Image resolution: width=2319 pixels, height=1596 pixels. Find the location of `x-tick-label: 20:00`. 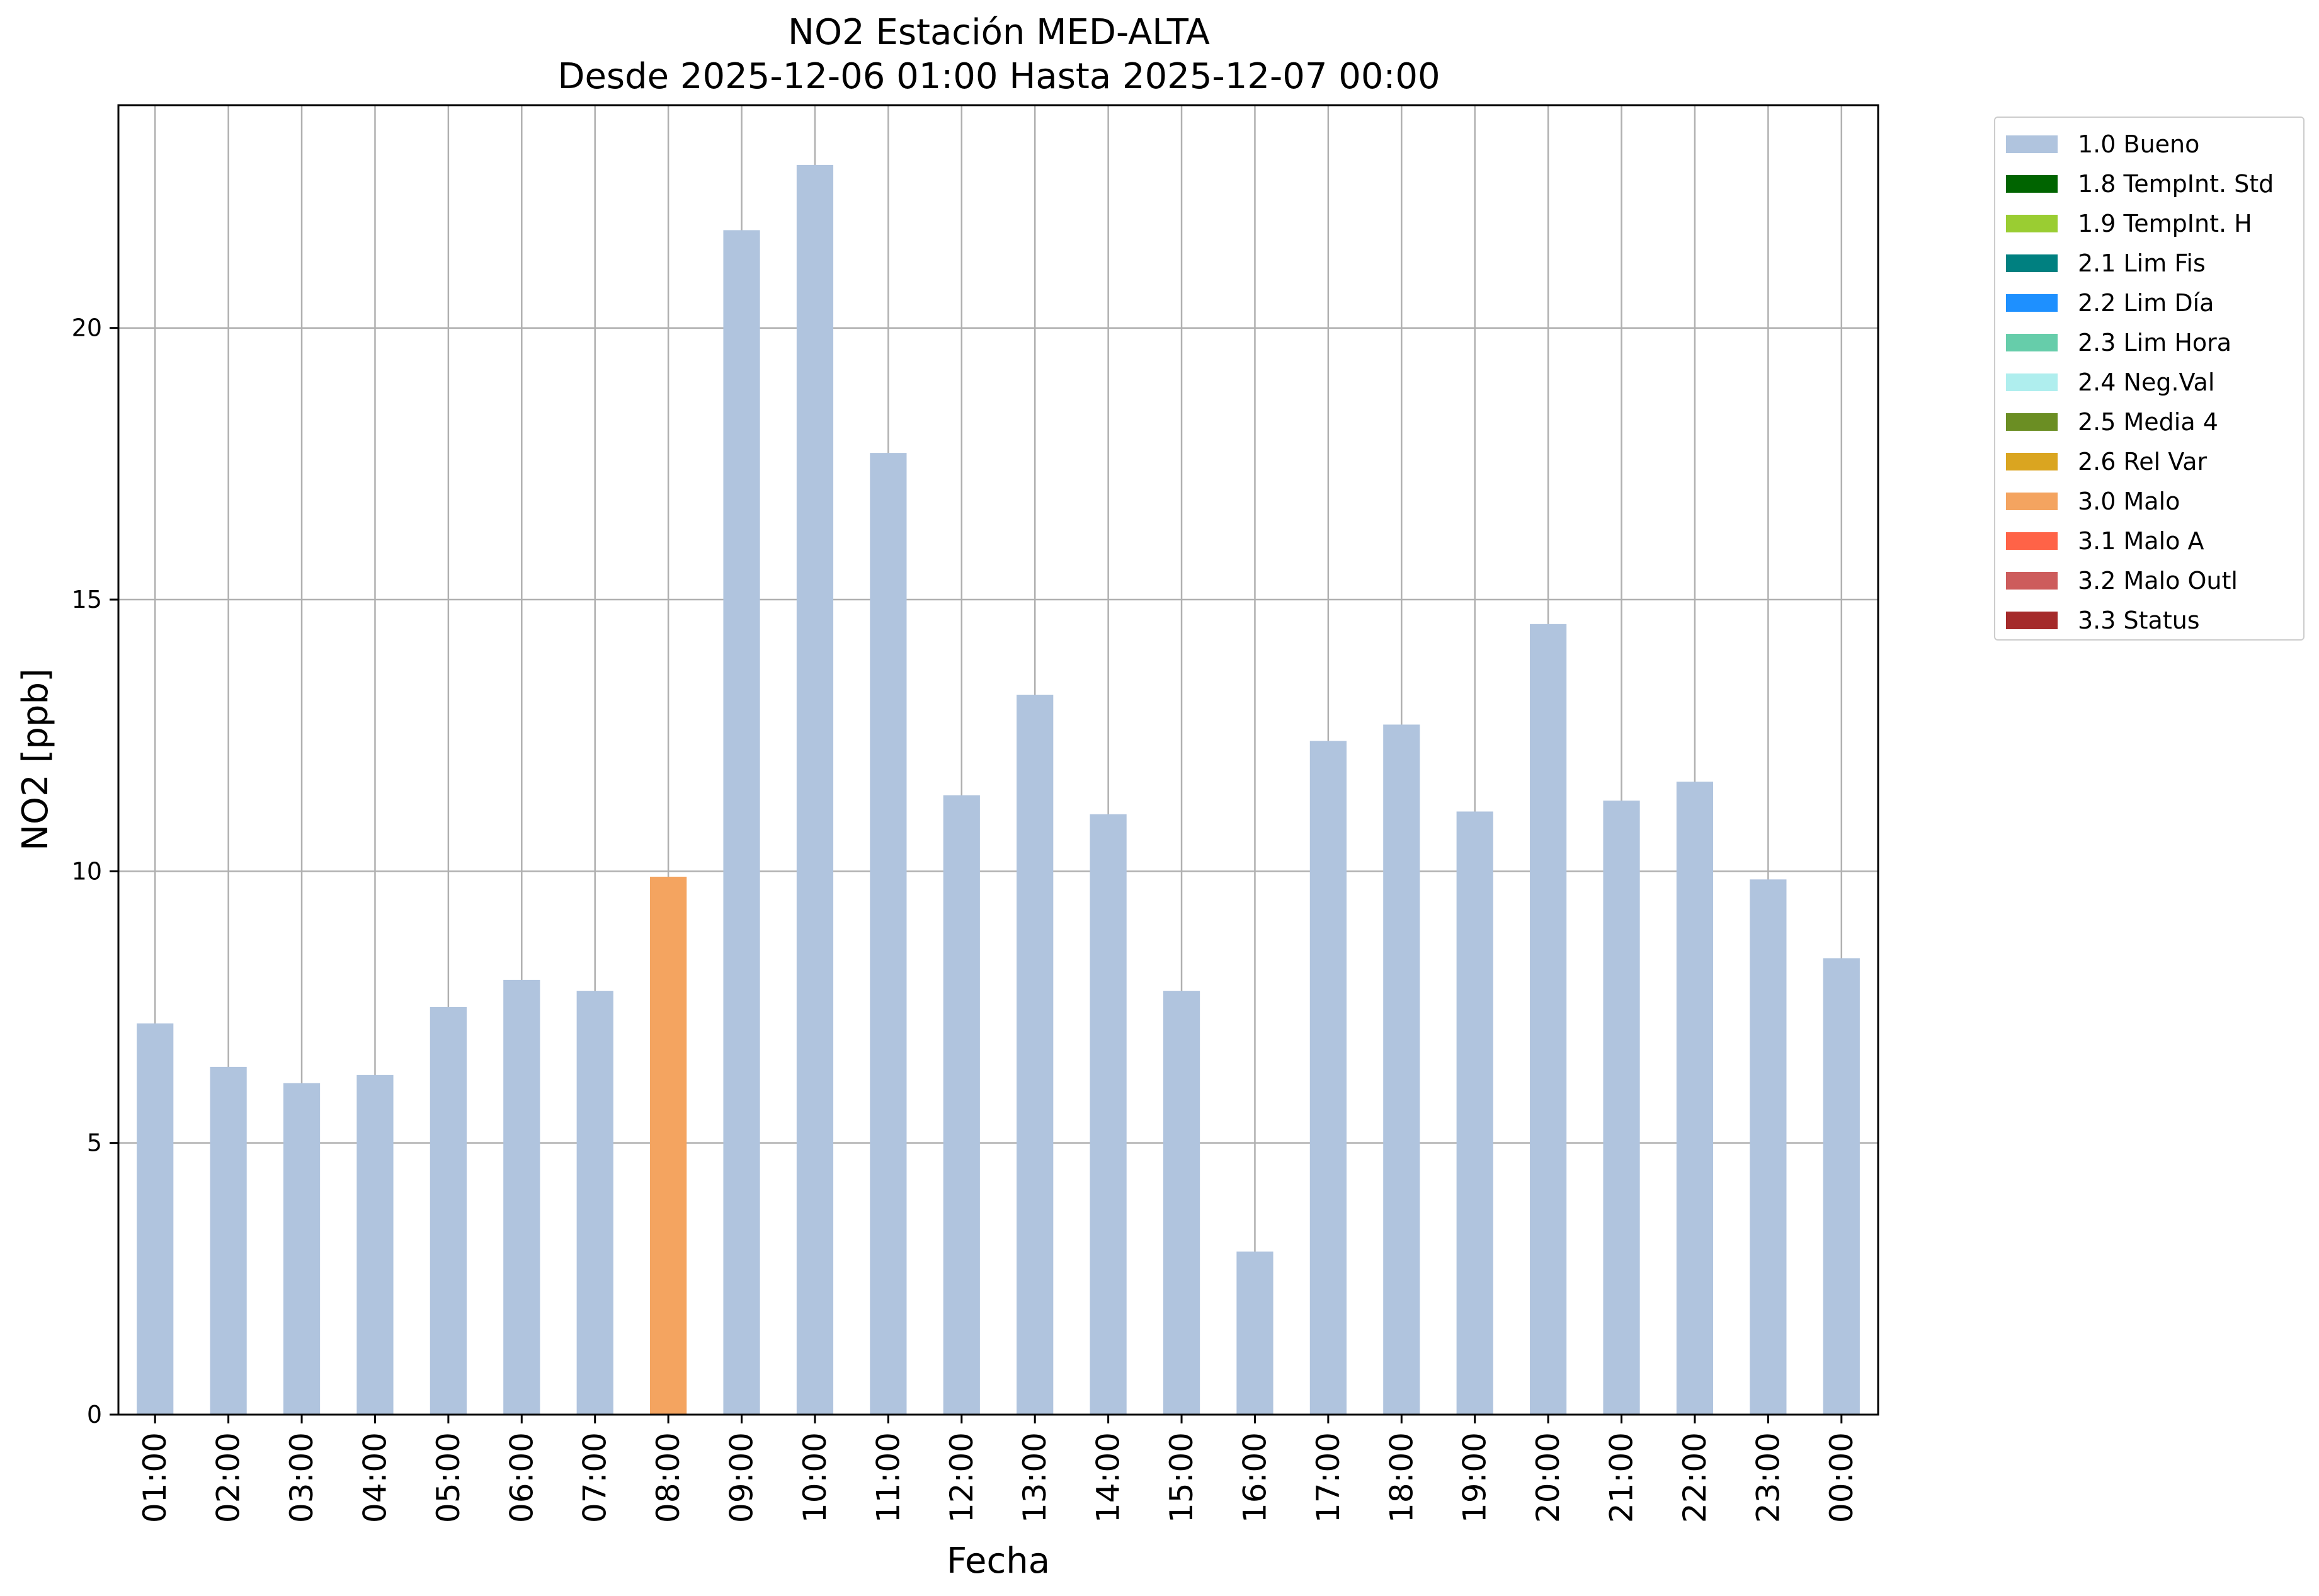

x-tick-label: 20:00 is located at coordinates (1548, 1477).